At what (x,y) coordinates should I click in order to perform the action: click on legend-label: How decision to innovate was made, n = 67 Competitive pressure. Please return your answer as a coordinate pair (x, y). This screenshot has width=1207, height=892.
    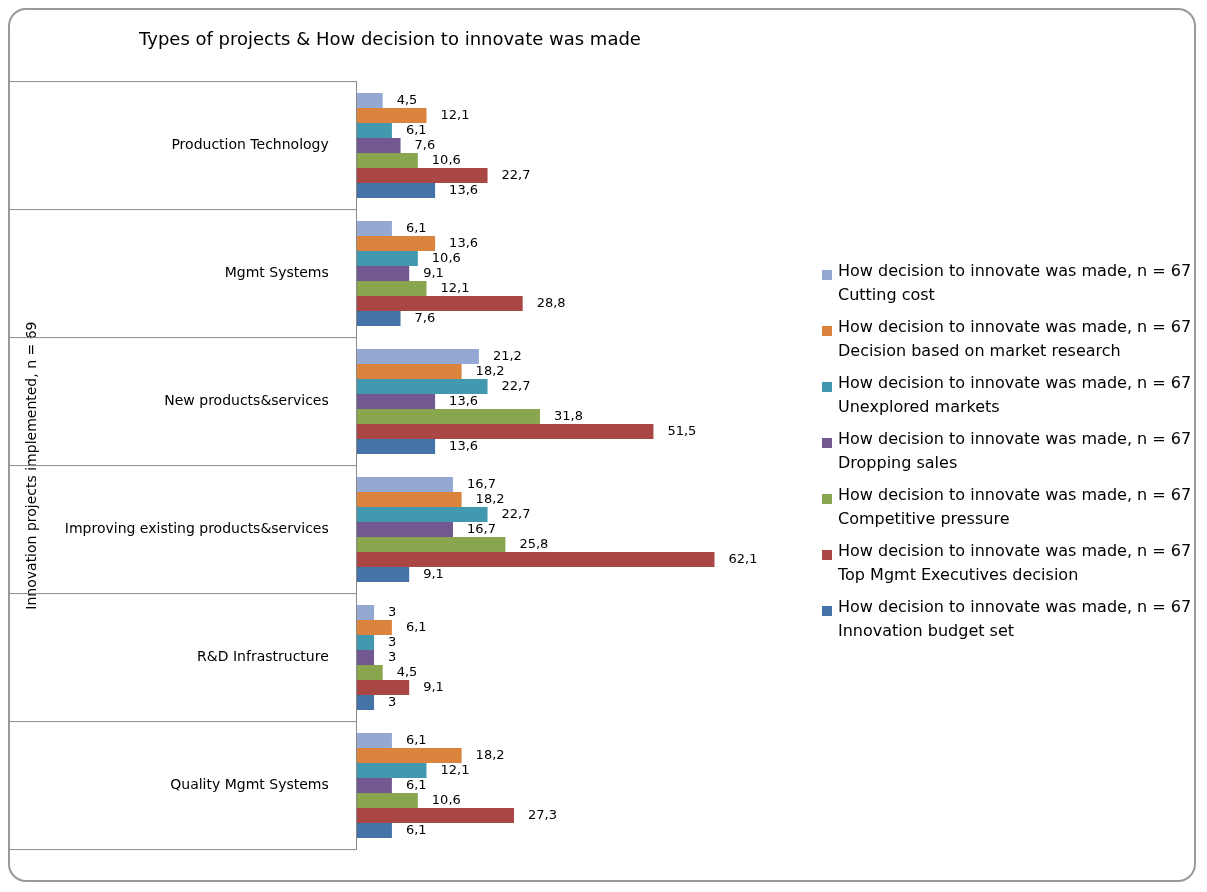
    Looking at the image, I should click on (1015, 507).